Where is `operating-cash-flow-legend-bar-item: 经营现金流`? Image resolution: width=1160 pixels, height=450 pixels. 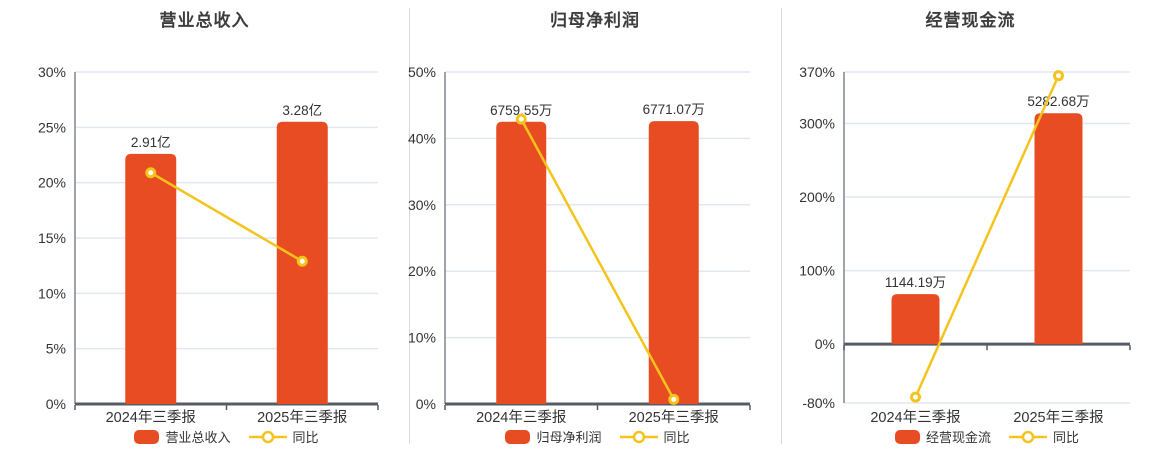 operating-cash-flow-legend-bar-item: 经营现金流 is located at coordinates (942, 436).